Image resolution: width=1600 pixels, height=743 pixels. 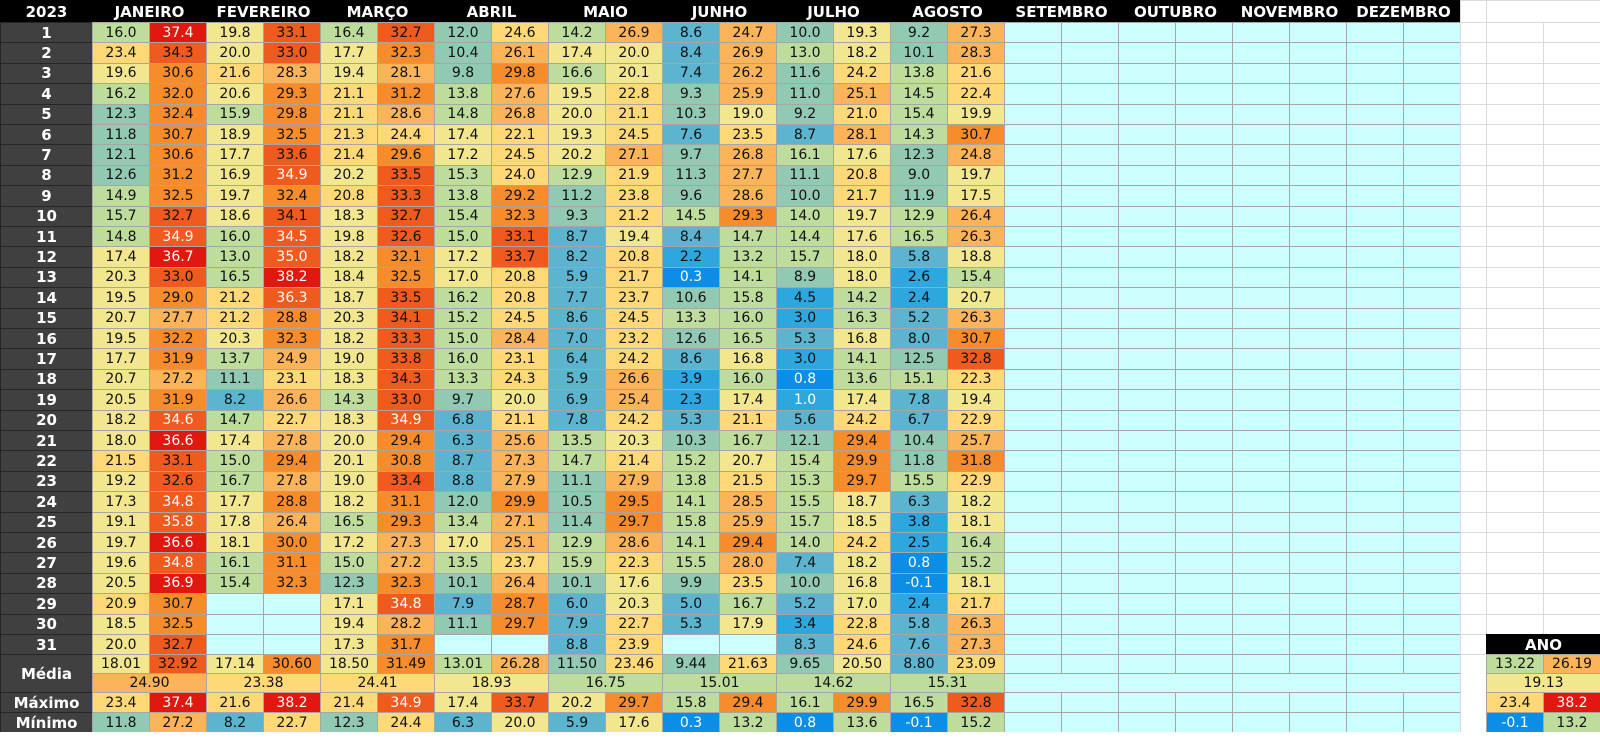 What do you see at coordinates (463, 318) in the screenshot?
I see `min-temp-cell: 15.2` at bounding box center [463, 318].